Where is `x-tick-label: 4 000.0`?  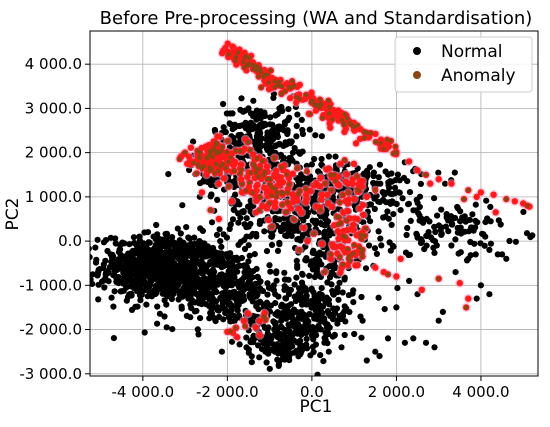
x-tick-label: 4 000.0 is located at coordinates (480, 392).